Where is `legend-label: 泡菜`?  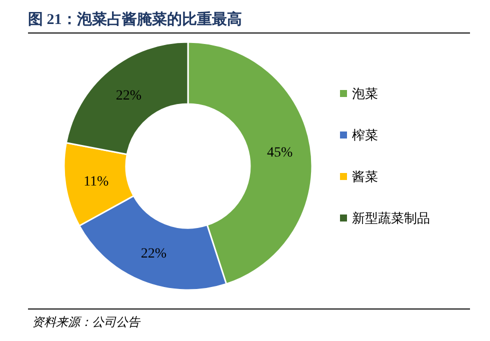
legend-label: 泡菜 is located at coordinates (365, 93).